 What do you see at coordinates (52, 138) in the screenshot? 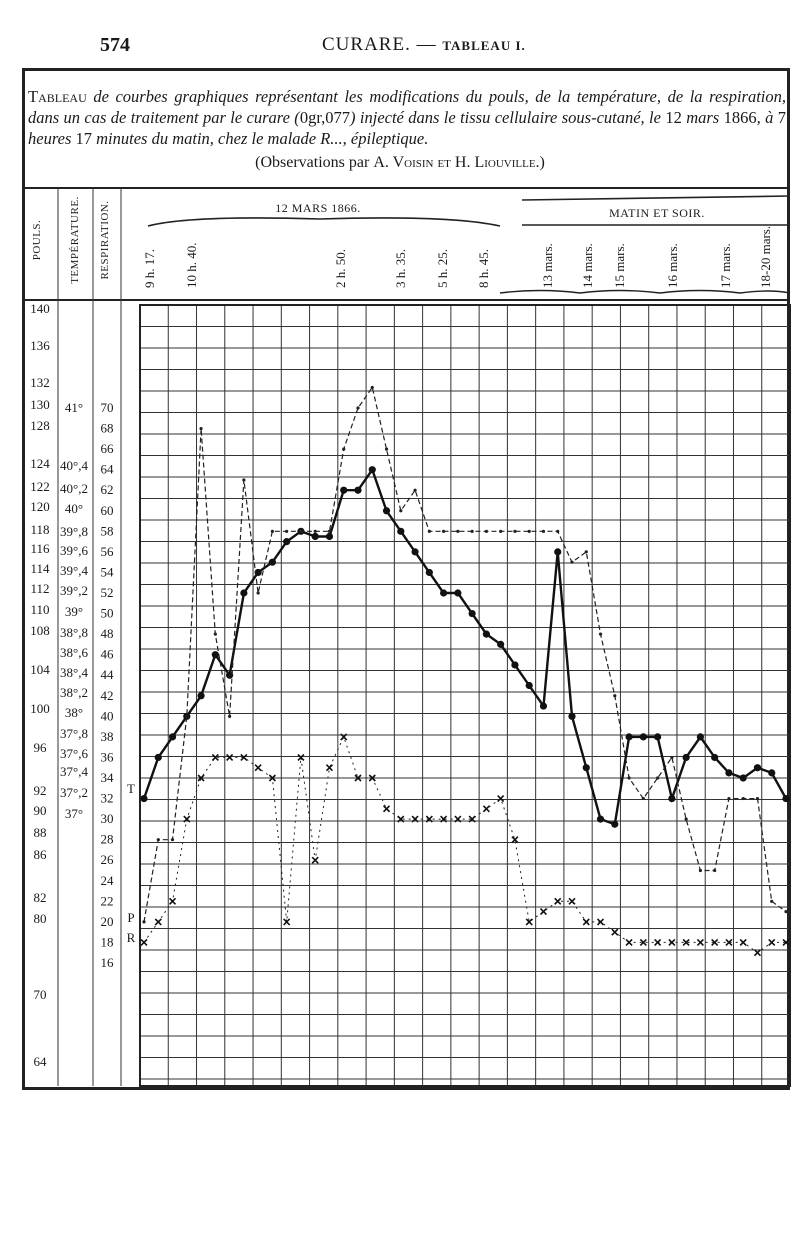
I see `caption-part5: heures` at bounding box center [52, 138].